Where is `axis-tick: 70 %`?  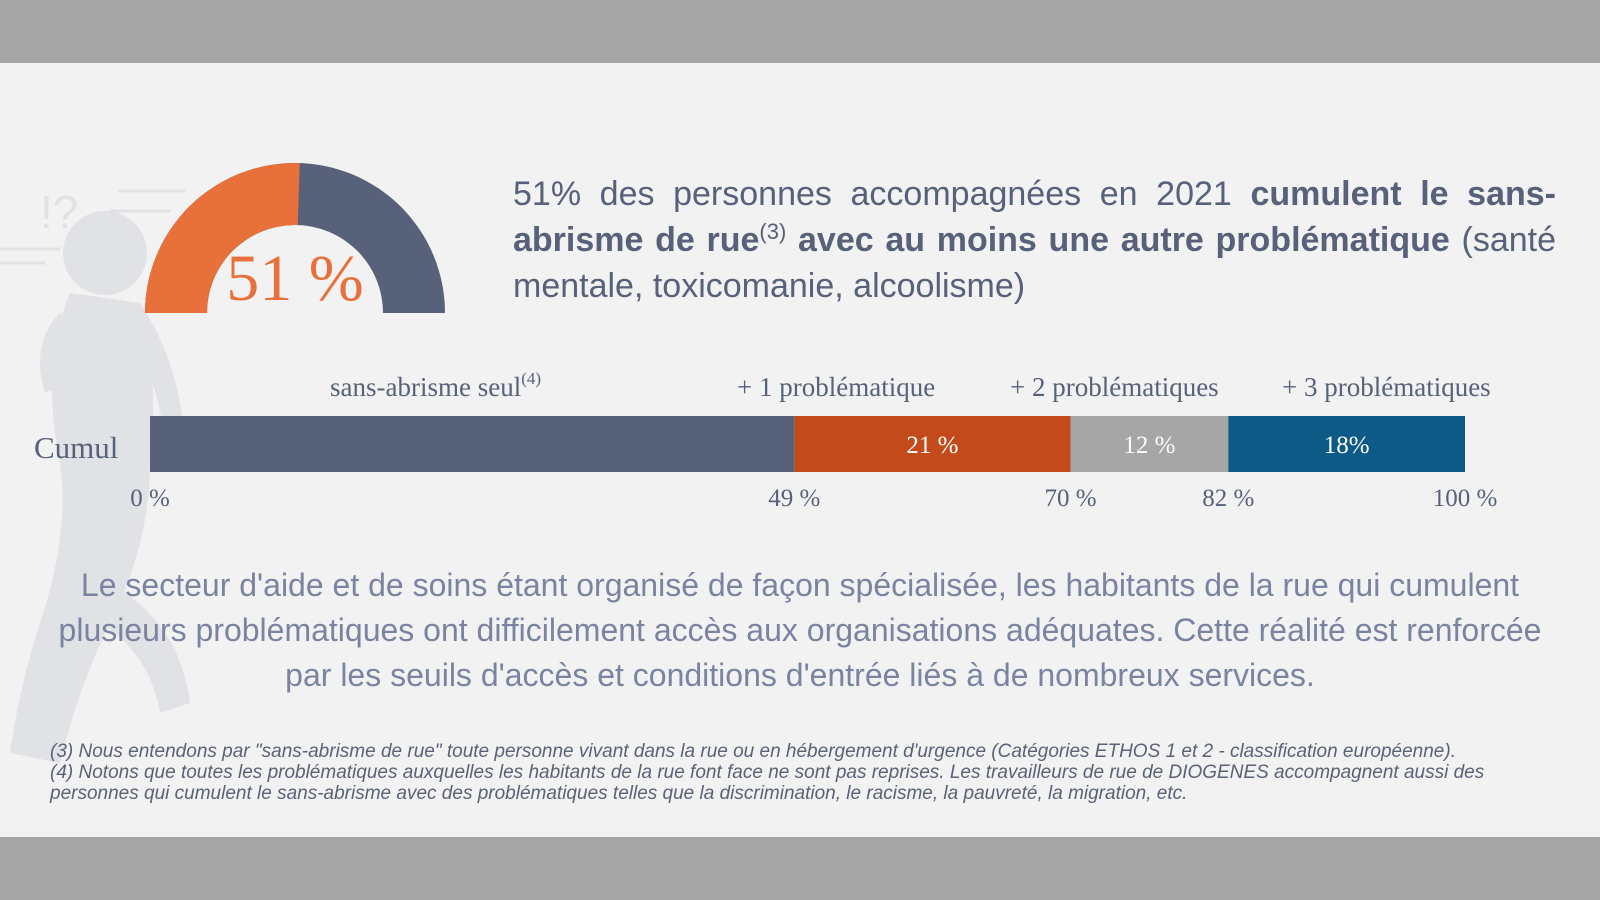
axis-tick: 70 % is located at coordinates (1070, 498).